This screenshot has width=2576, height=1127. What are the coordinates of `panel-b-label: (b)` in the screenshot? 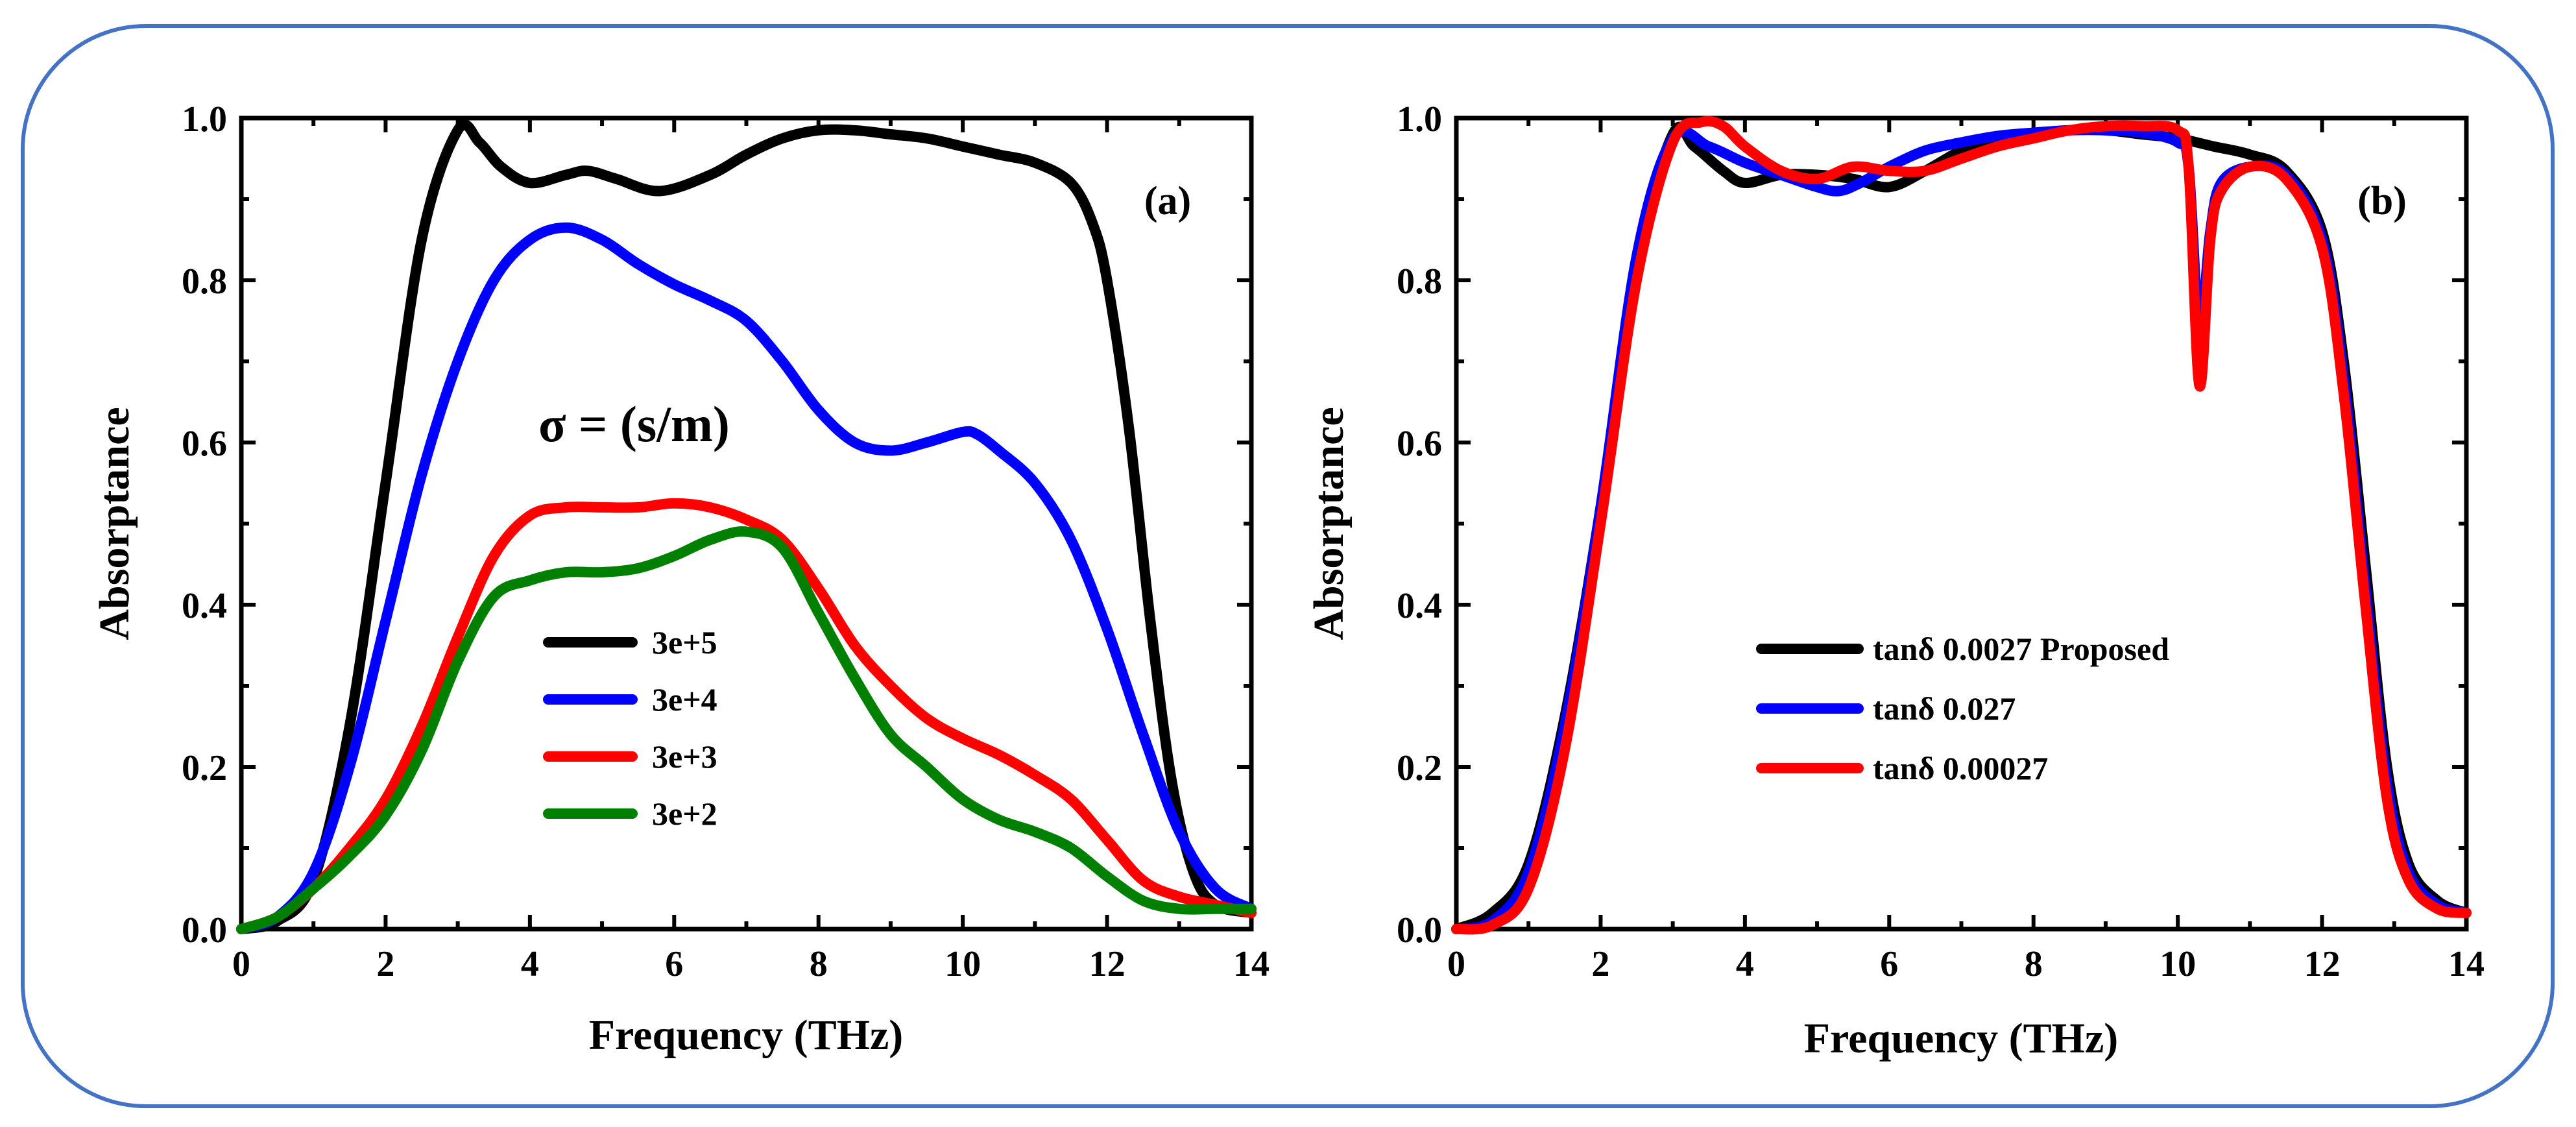 It's located at (2382, 201).